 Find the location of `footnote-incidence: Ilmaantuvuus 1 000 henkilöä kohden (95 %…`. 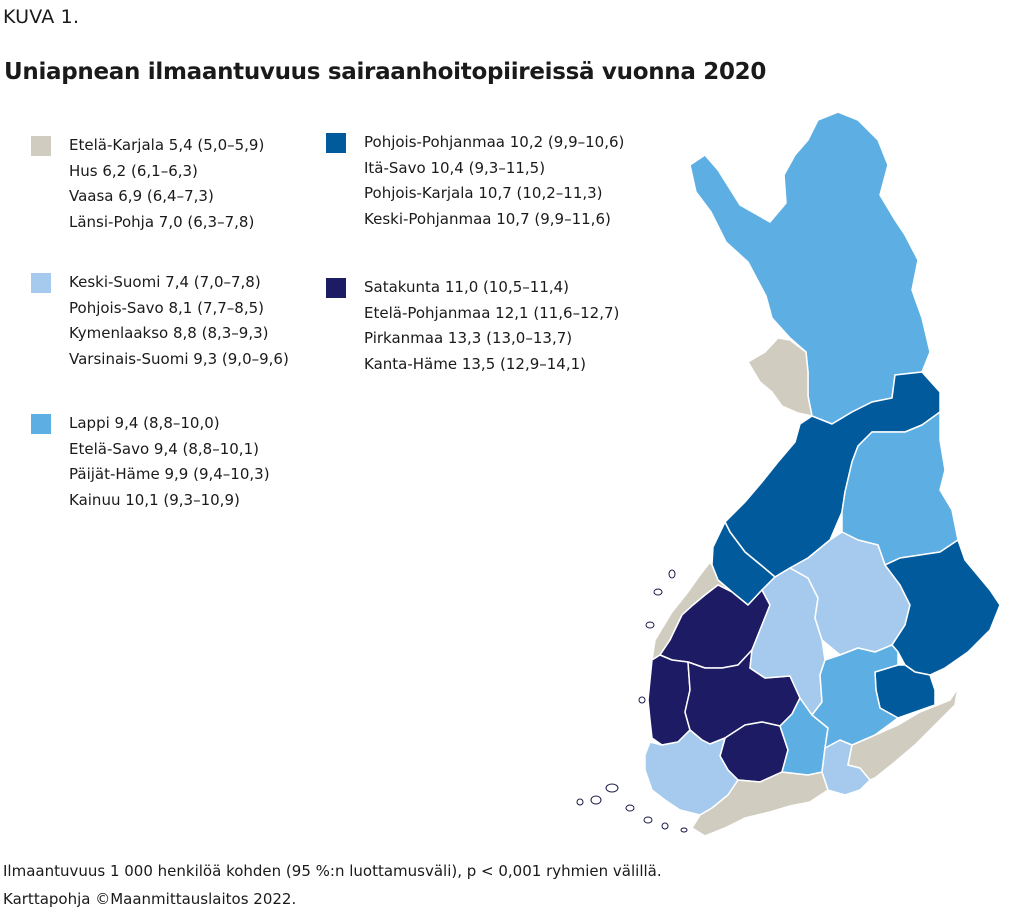

footnote-incidence: Ilmaantuvuus 1 000 henkilöä kohden (95 %… is located at coordinates (332, 871).